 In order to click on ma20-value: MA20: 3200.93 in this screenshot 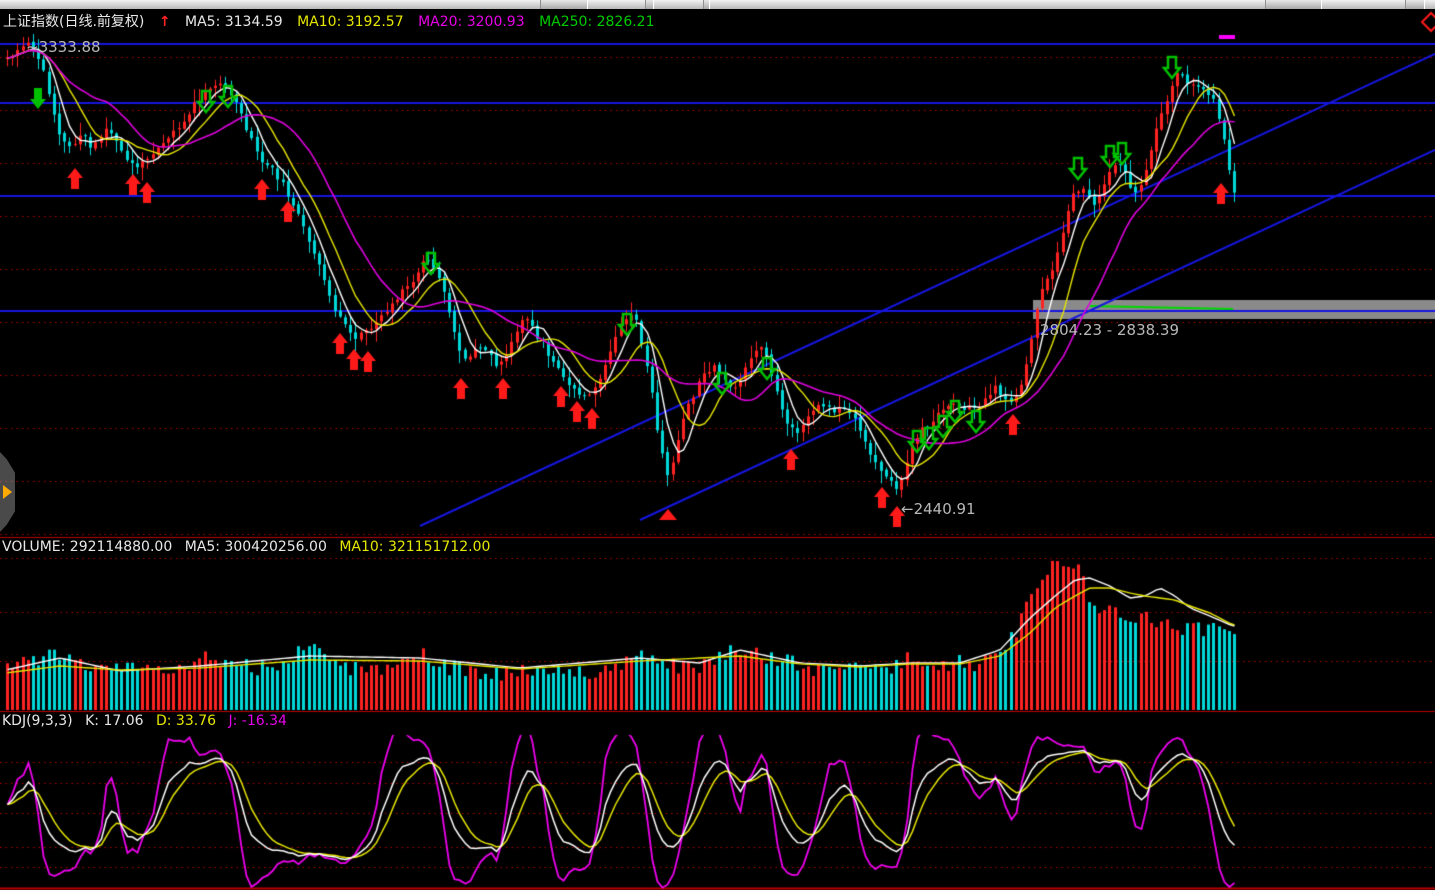, I will do `click(471, 22)`.